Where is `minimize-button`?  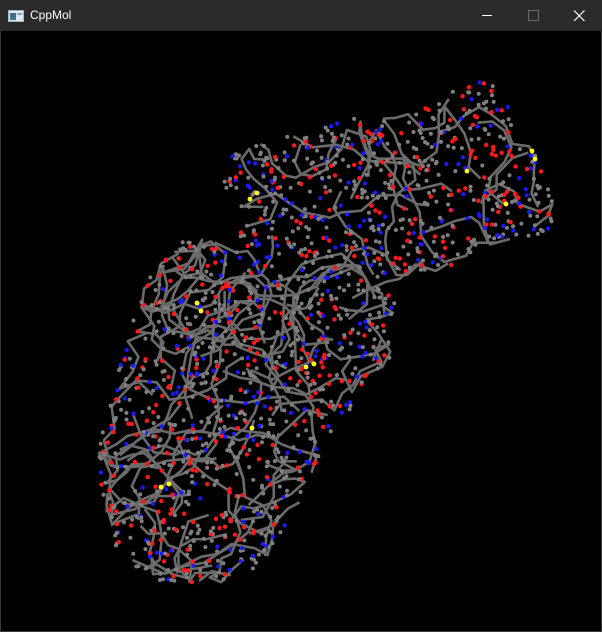 minimize-button is located at coordinates (487, 15).